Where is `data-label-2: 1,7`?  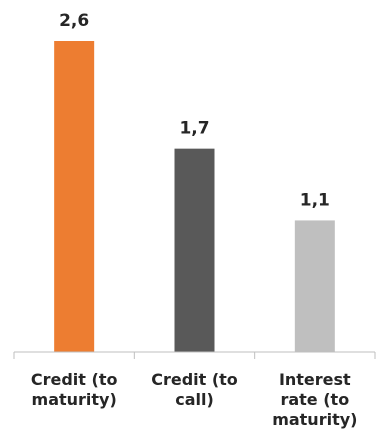
data-label-2: 1,7 is located at coordinates (194, 129).